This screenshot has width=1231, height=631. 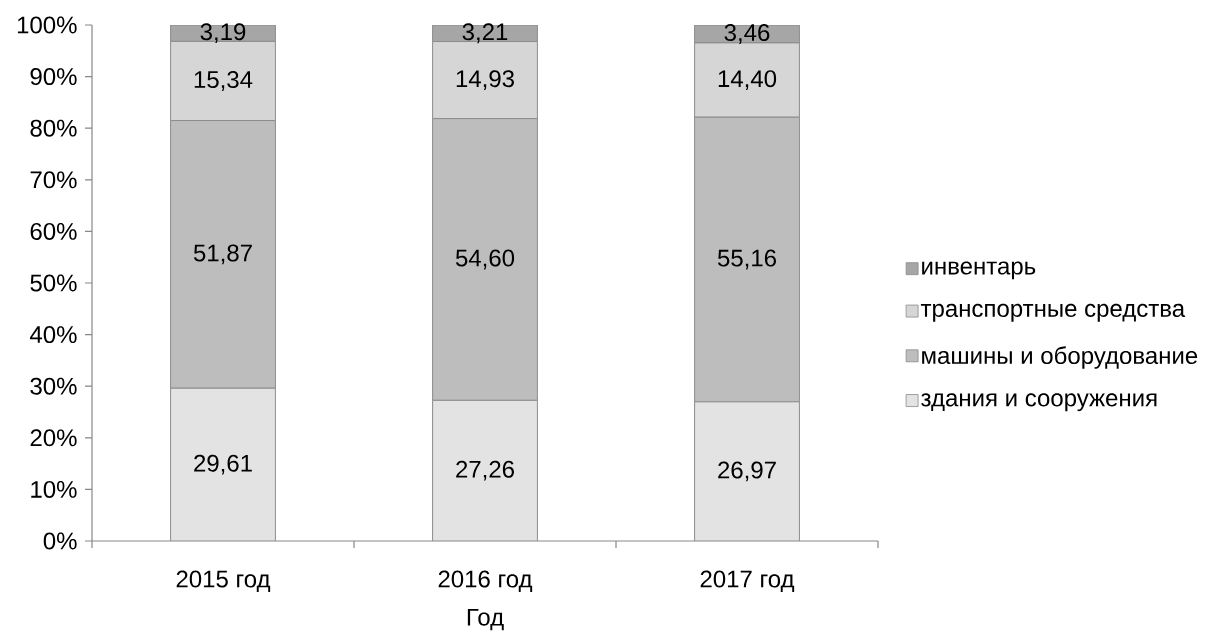 I want to click on y-tick-label: 0%, so click(x=60, y=541).